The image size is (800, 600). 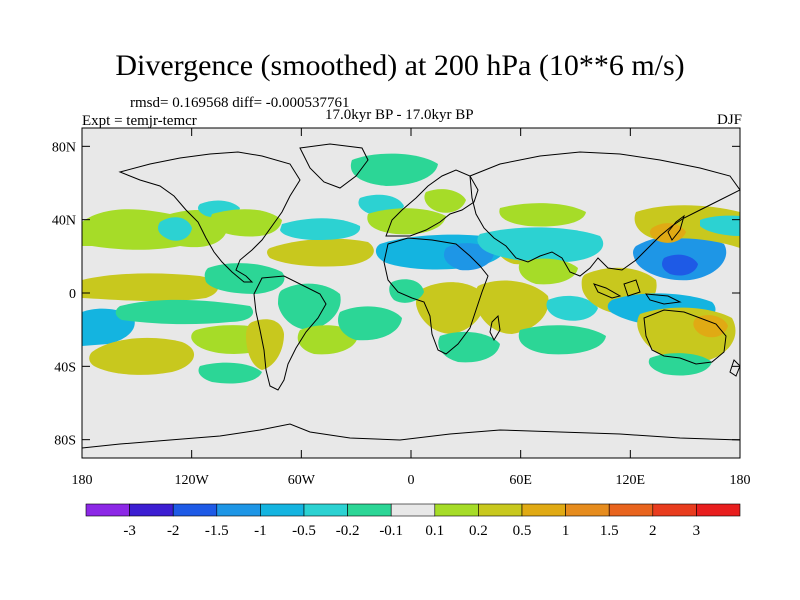 I want to click on lon-tick-label: 0, so click(x=411, y=480).